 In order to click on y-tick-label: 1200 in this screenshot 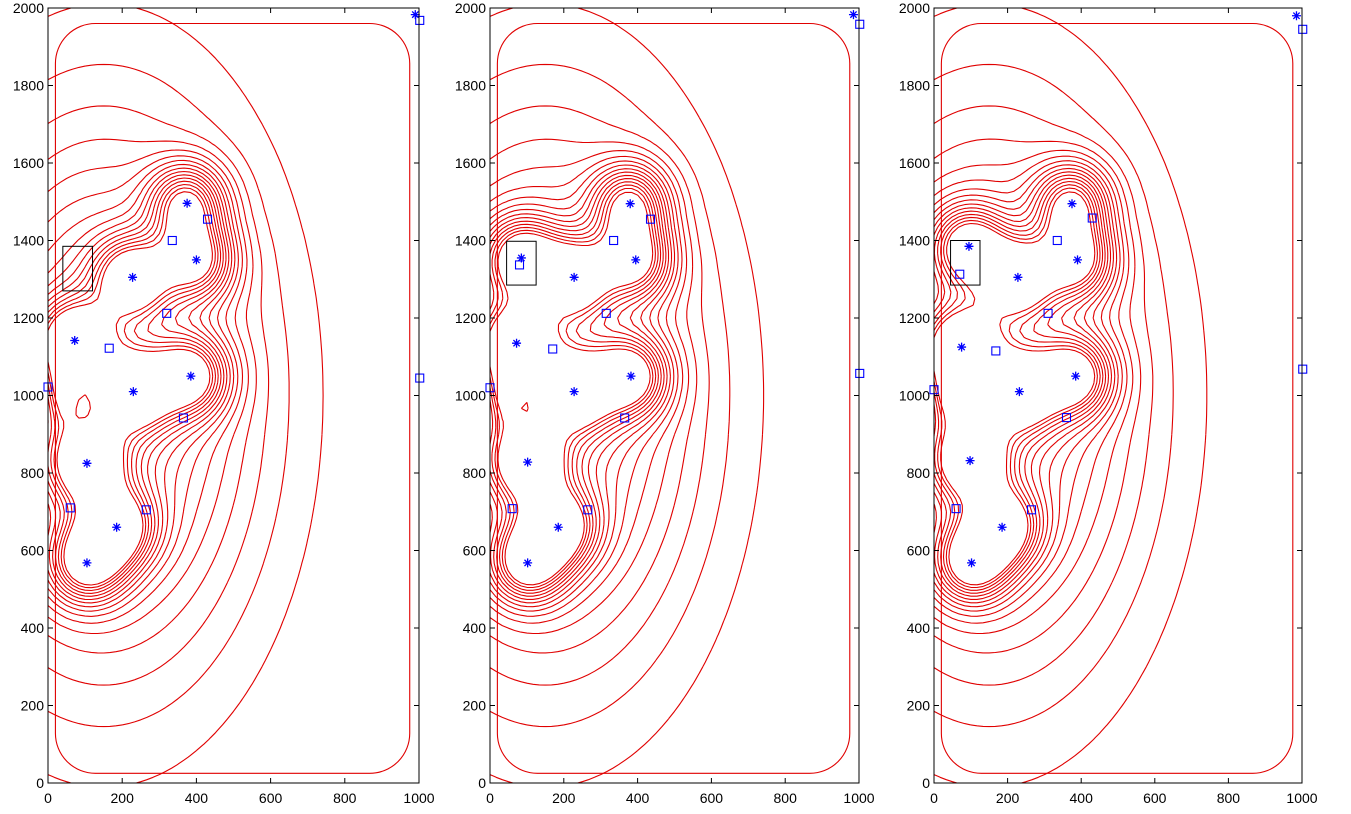, I will do `click(470, 318)`.